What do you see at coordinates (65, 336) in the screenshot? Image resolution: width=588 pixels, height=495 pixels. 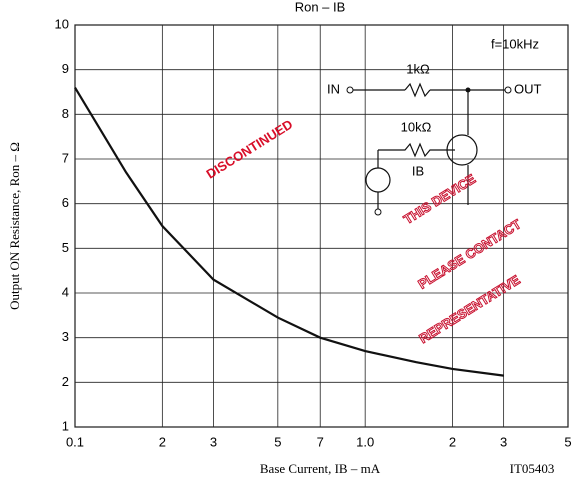 I see `y-tick-label: 3` at bounding box center [65, 336].